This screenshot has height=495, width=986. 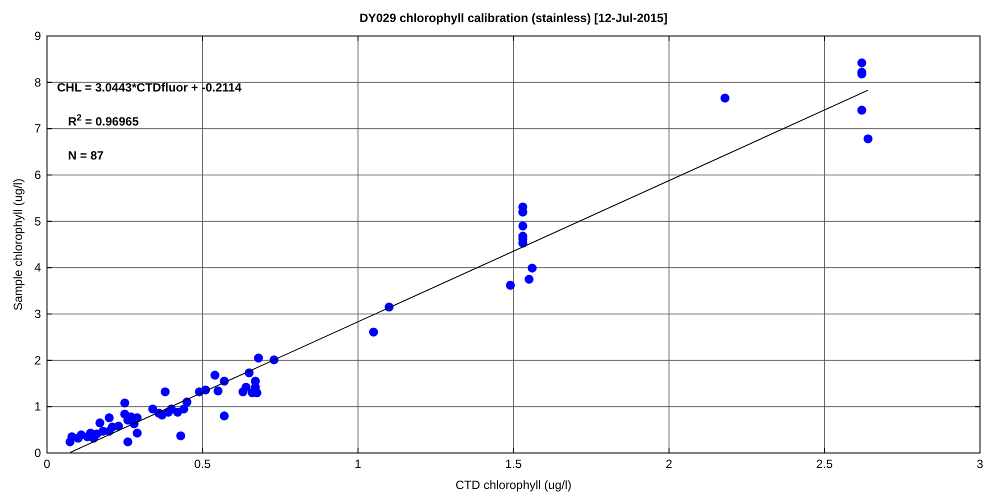 What do you see at coordinates (38, 82) in the screenshot?
I see `y-tick-label: 8` at bounding box center [38, 82].